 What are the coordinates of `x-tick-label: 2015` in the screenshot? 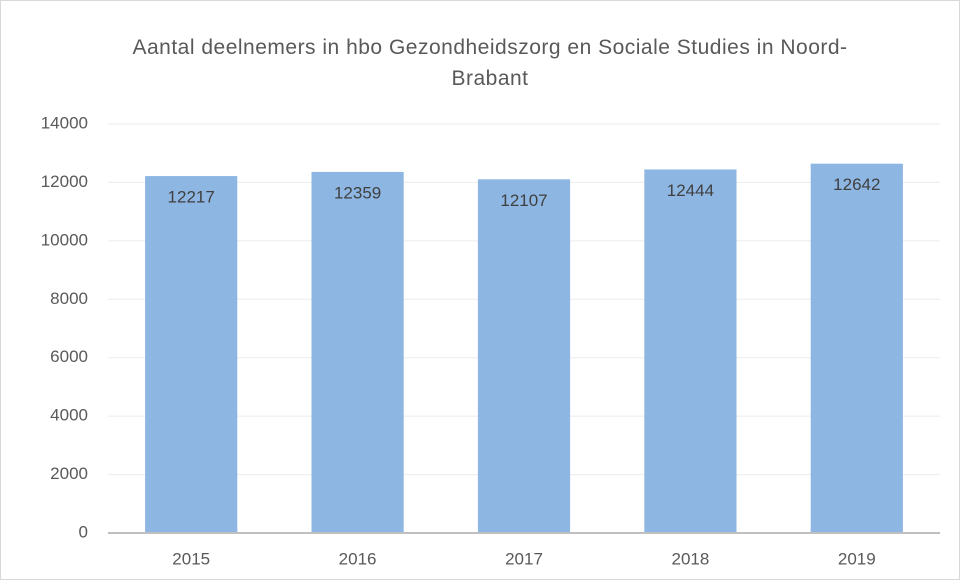 It's located at (191, 558).